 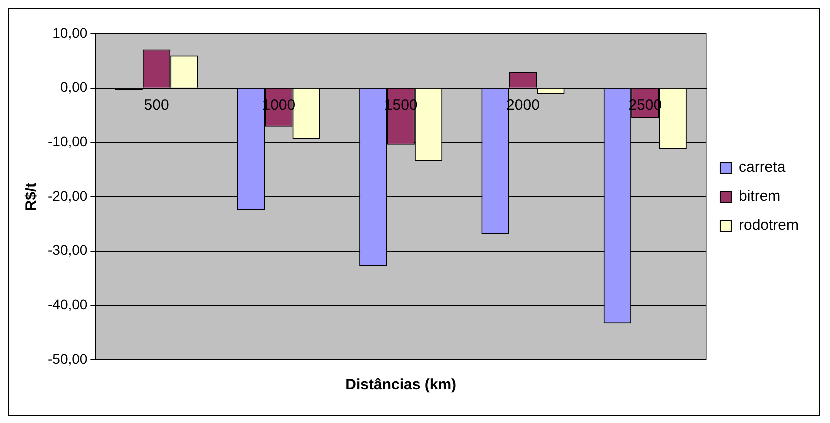 What do you see at coordinates (157, 105) in the screenshot?
I see `x-tick-label: 500` at bounding box center [157, 105].